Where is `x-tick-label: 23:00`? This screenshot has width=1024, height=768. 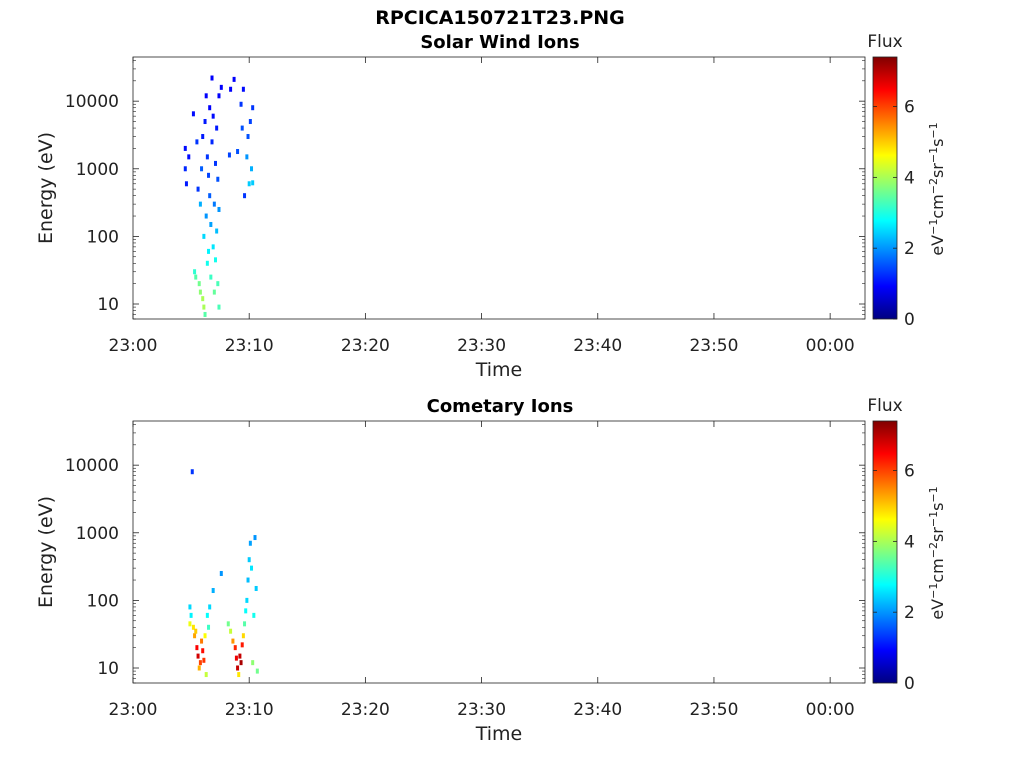
x-tick-label: 23:00 is located at coordinates (133, 710).